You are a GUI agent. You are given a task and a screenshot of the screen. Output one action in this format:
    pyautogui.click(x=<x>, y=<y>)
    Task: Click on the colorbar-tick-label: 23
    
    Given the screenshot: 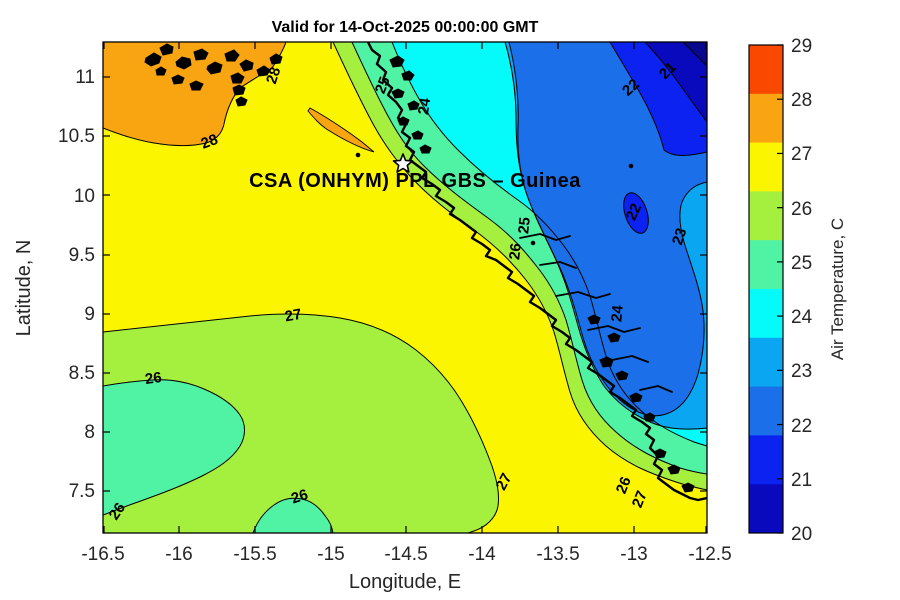 What is the action you would take?
    pyautogui.click(x=801, y=371)
    